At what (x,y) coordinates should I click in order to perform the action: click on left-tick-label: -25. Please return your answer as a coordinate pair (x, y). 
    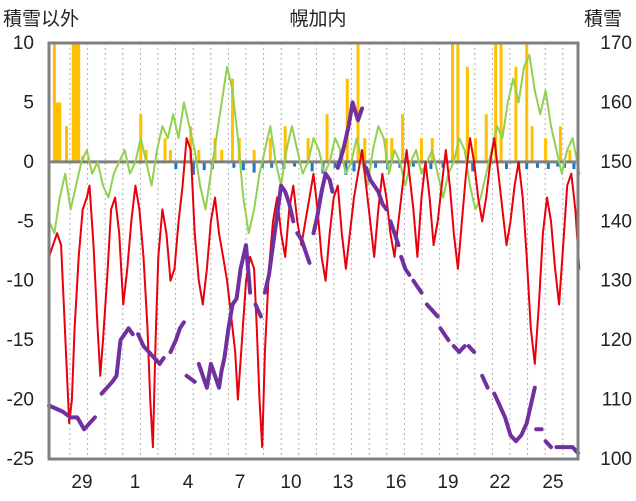
    Looking at the image, I should click on (20, 459).